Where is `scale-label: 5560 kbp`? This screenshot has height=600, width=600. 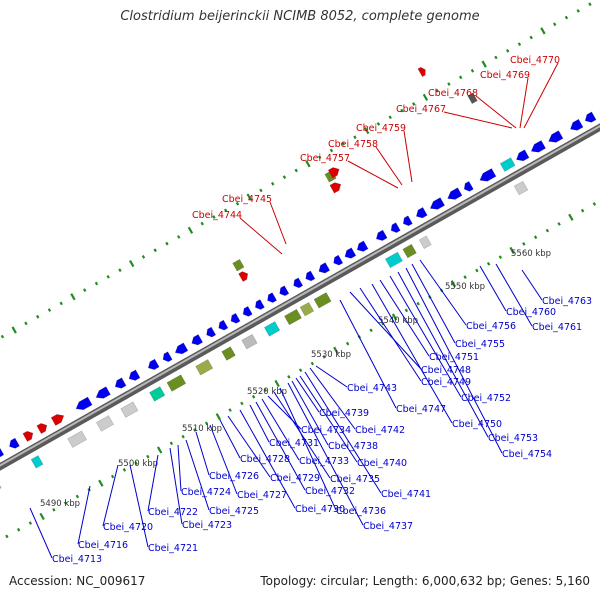 scale-label: 5560 kbp is located at coordinates (531, 254).